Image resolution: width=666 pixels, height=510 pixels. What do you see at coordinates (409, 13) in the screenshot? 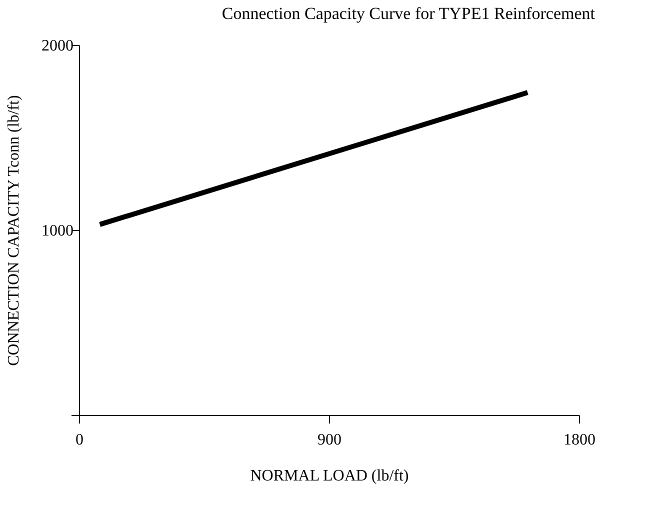
I see `chart-title: Connection Capacity Curve for TYPE1 Reinforcement` at bounding box center [409, 13].